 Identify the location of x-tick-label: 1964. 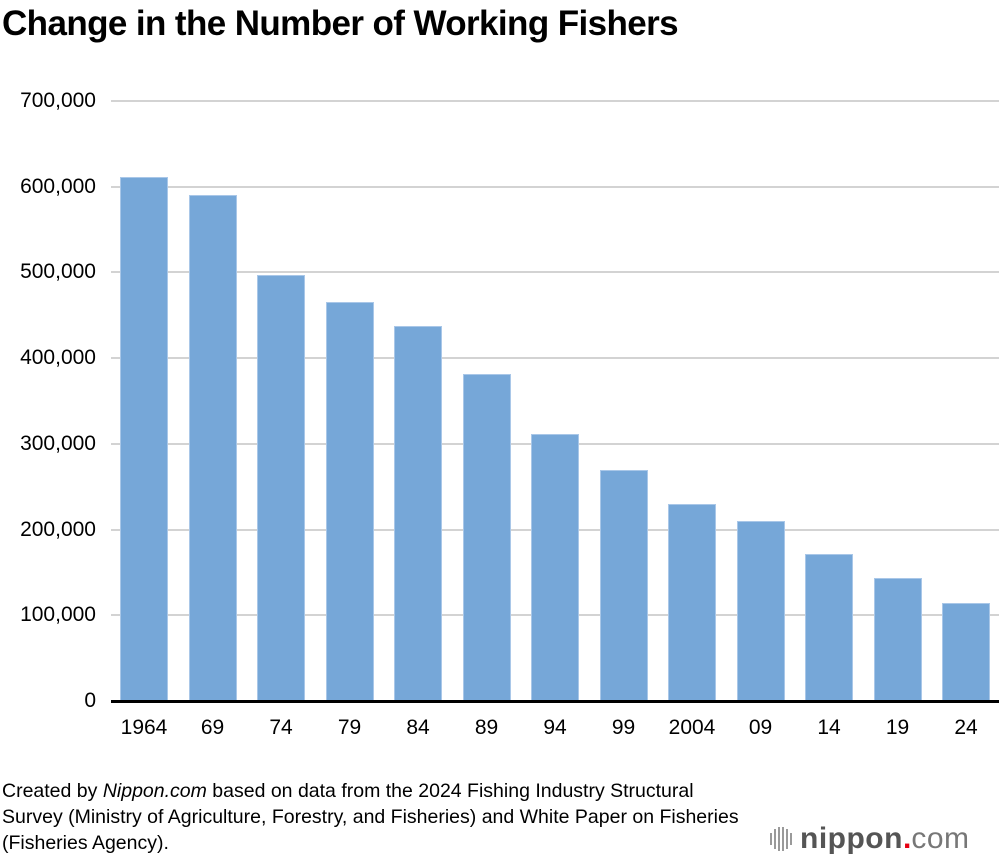
(144, 727).